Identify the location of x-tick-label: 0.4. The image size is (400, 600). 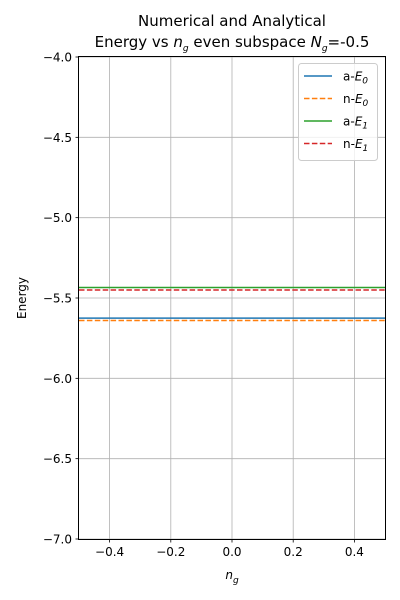
(354, 552).